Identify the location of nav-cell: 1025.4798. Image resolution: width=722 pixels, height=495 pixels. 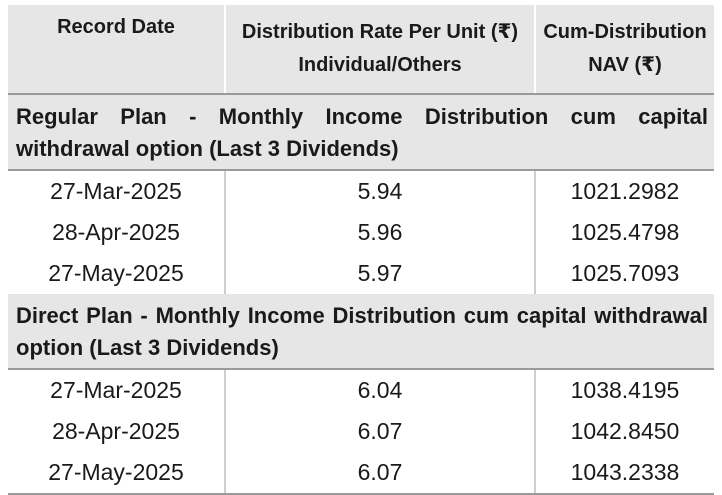
(624, 232).